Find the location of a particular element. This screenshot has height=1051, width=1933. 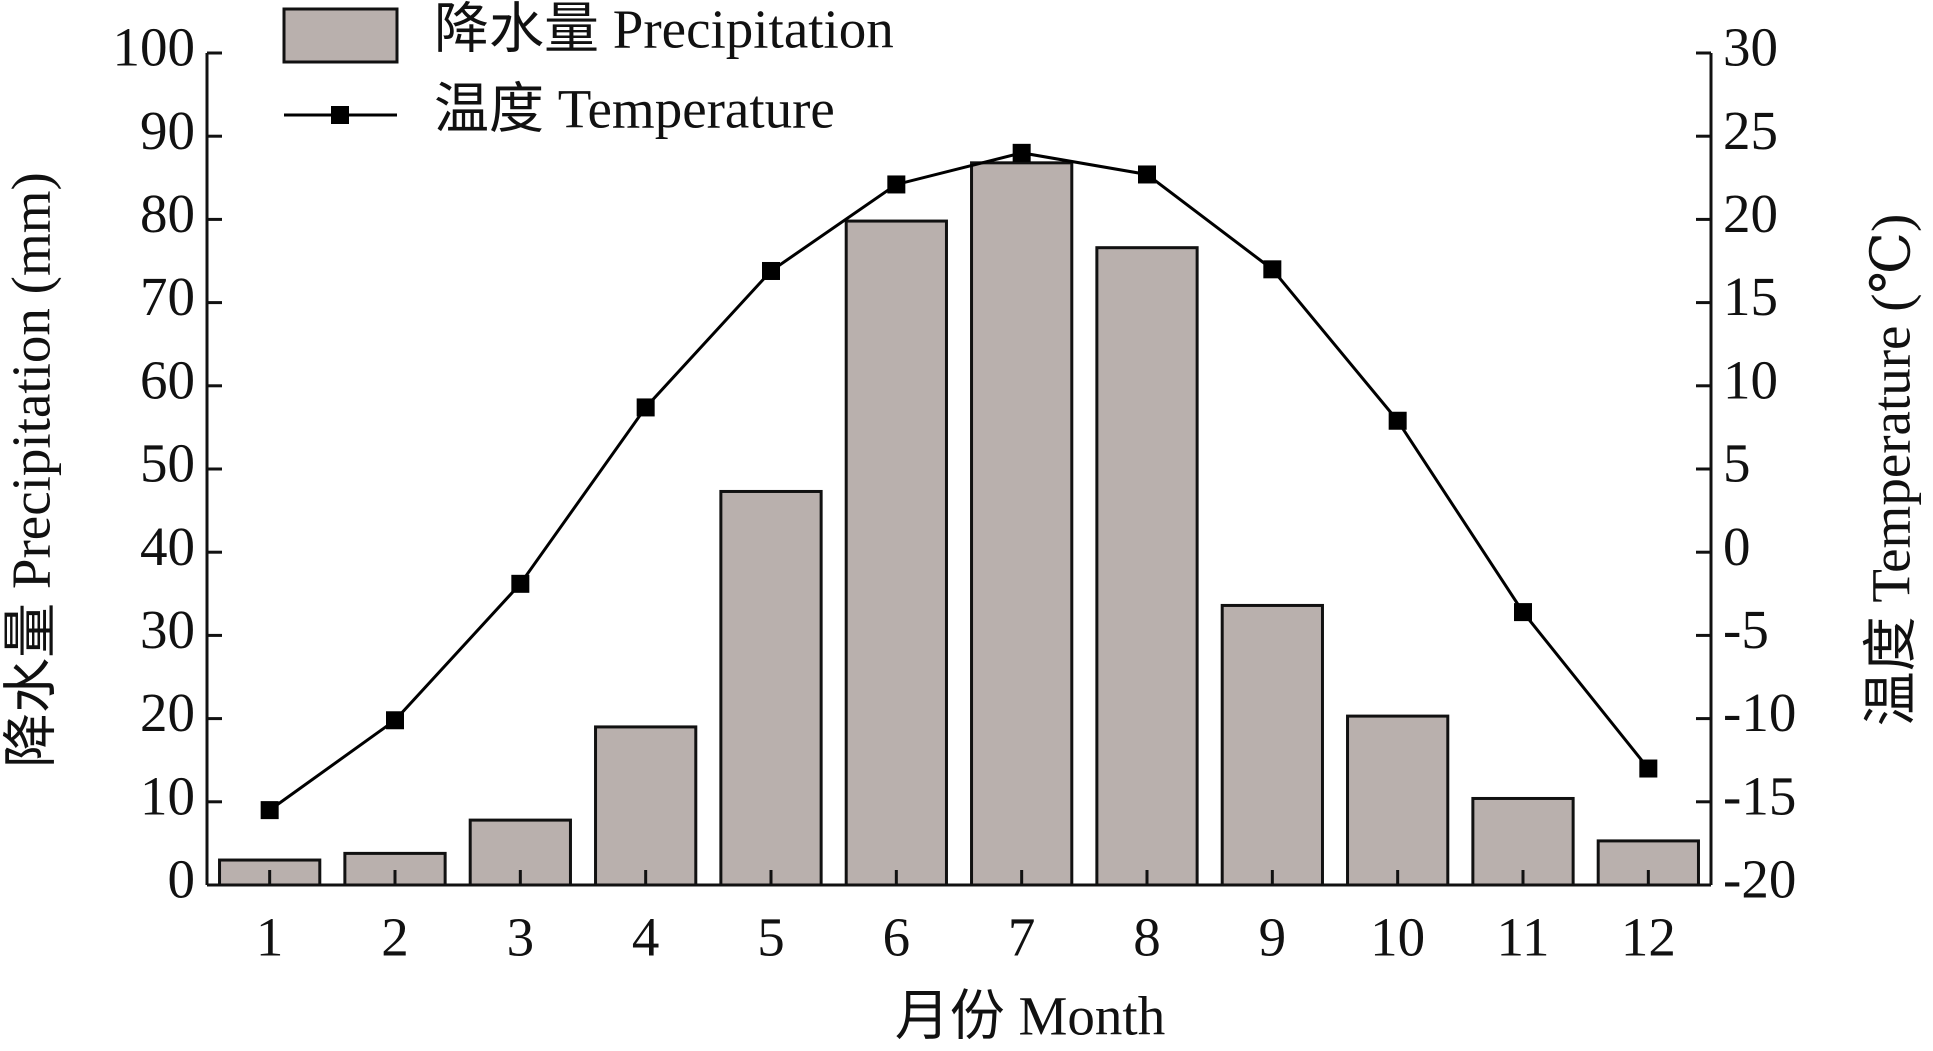

y2-tick-label: -10 is located at coordinates (1759, 712).